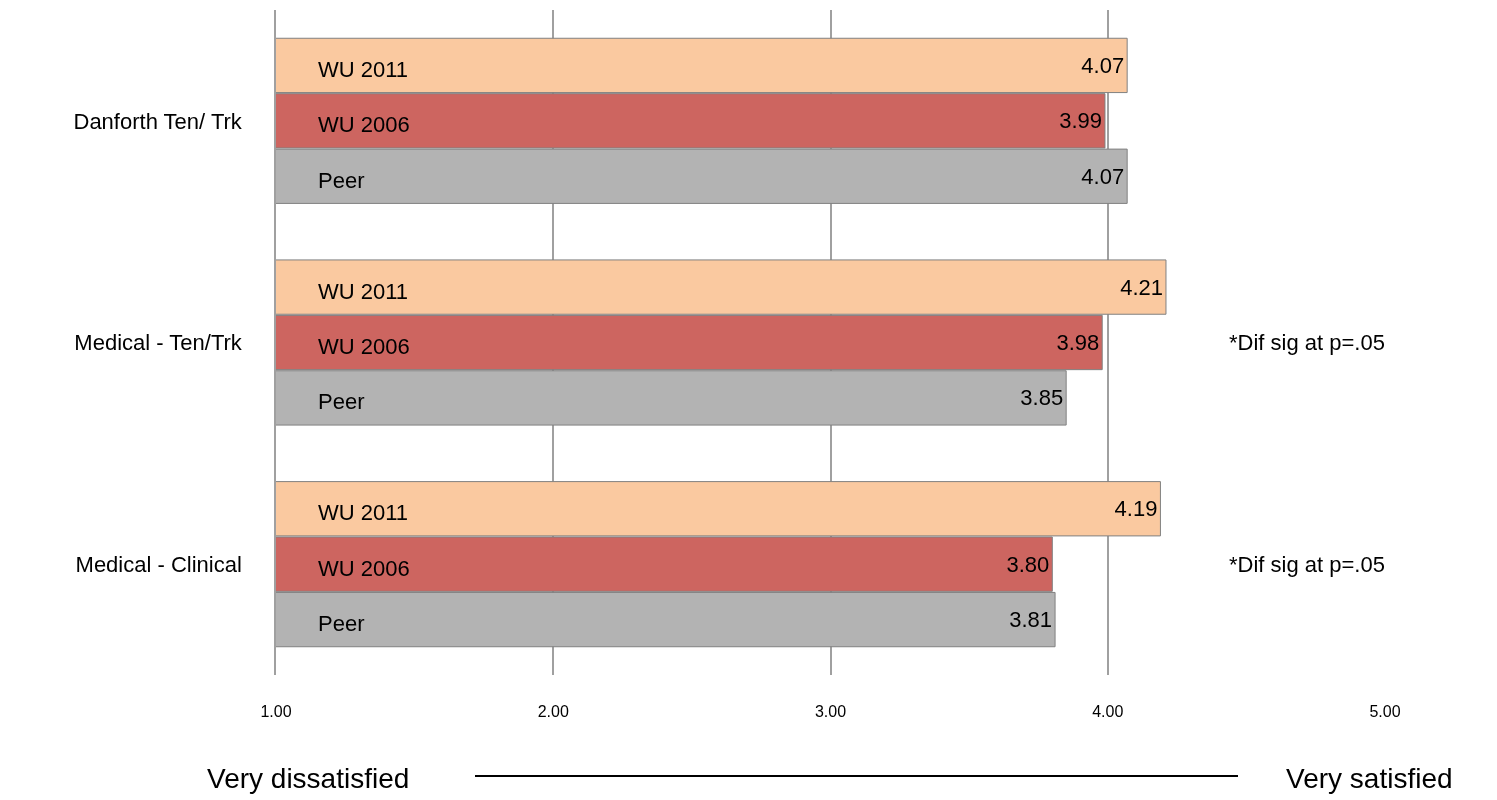 The width and height of the screenshot is (1497, 800). Describe the element at coordinates (1028, 564) in the screenshot. I see `data-label: 3.80` at that location.